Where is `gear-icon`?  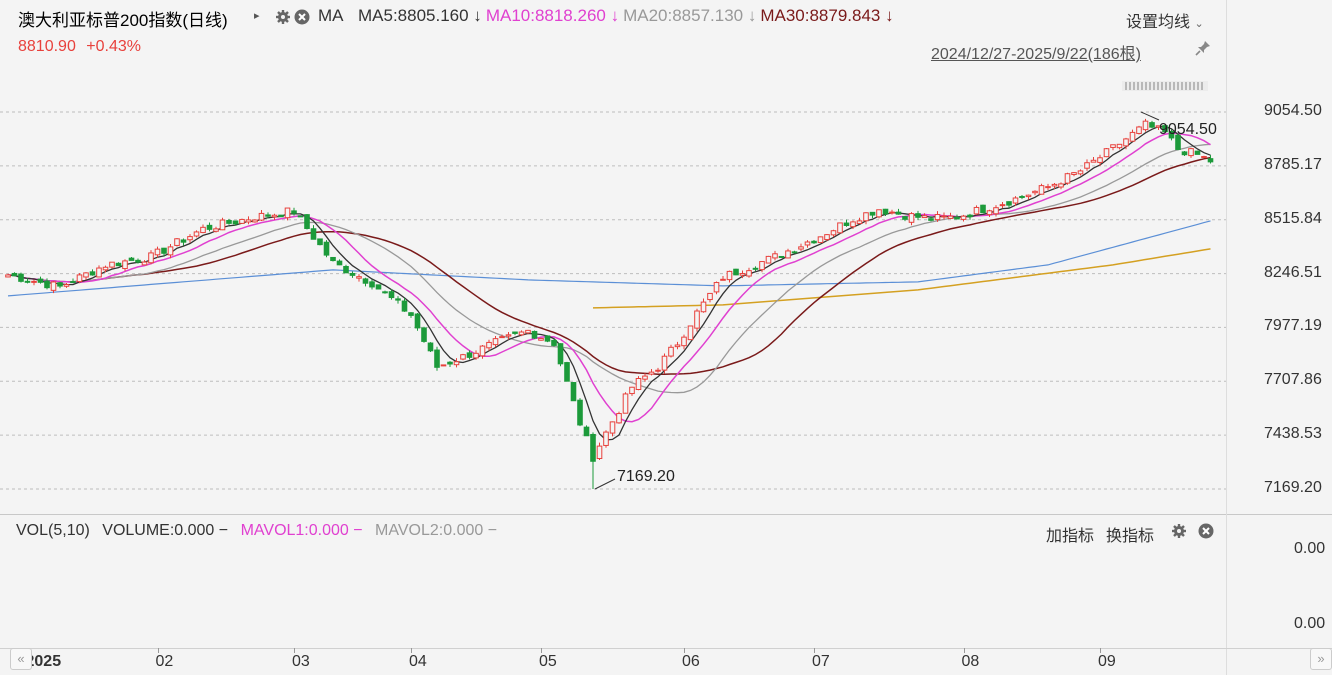 gear-icon is located at coordinates (283, 17).